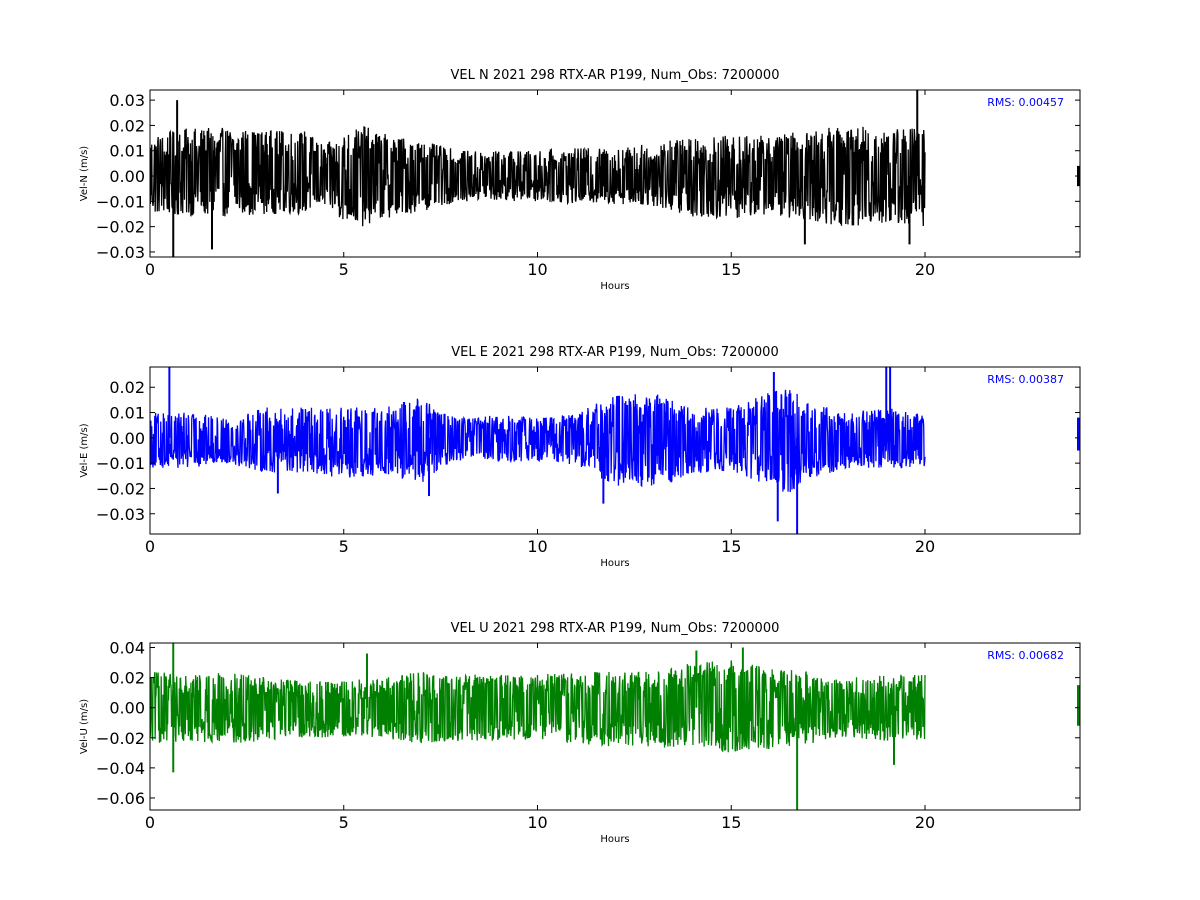 Image resolution: width=1200 pixels, height=900 pixels. I want to click on rms-annotation: RMS: 0.00387, so click(1025, 379).